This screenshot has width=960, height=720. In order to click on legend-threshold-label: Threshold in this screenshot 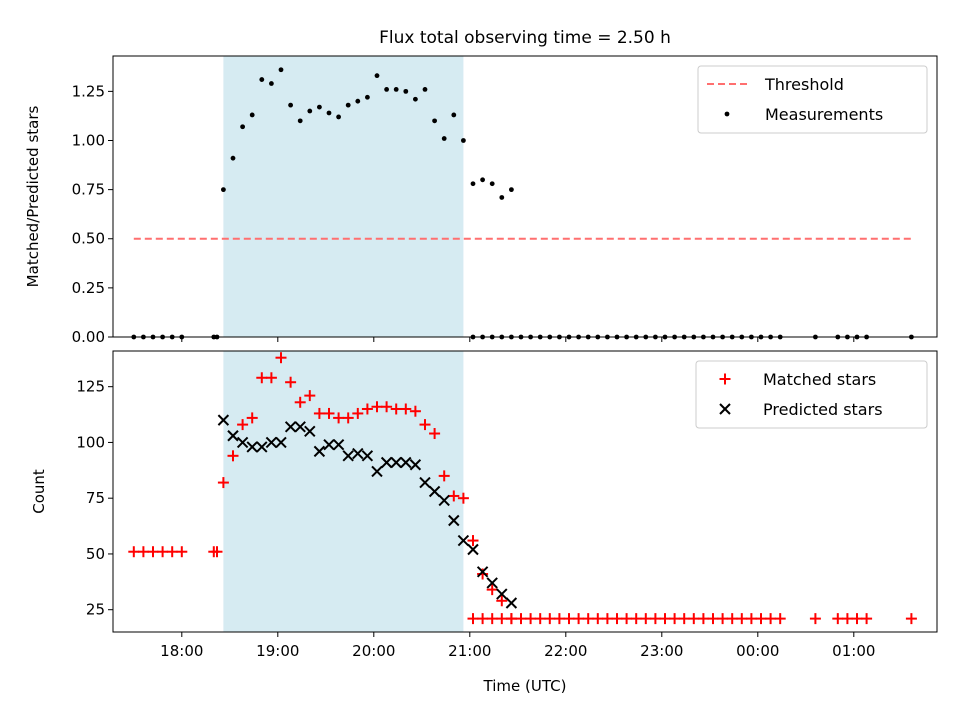, I will do `click(804, 84)`.